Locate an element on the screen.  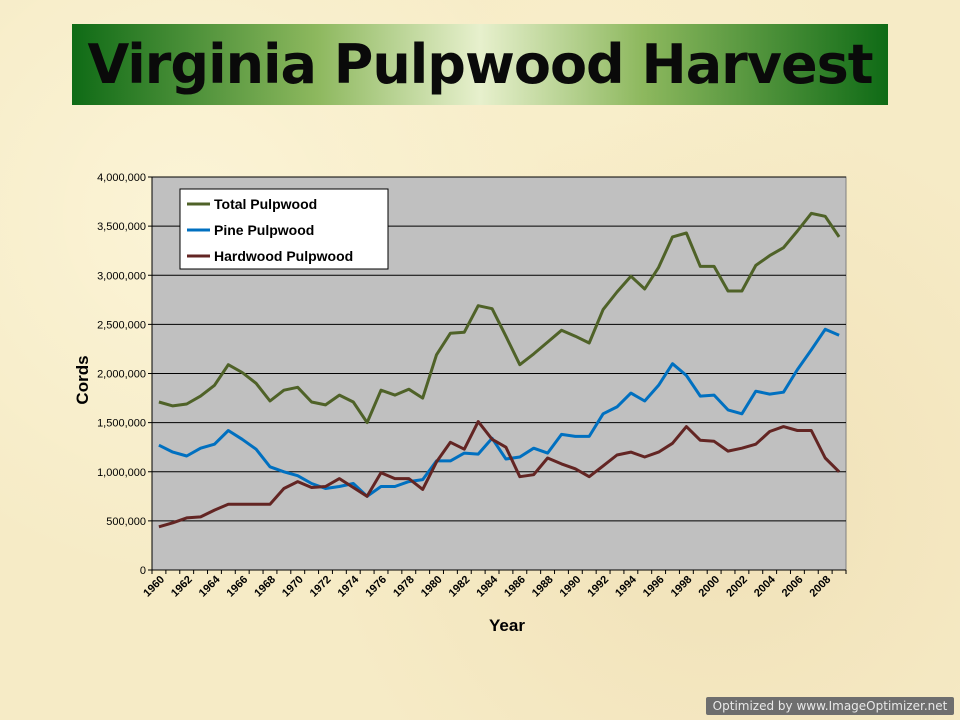
y-tick-label: 4,000,000 is located at coordinates (121, 178).